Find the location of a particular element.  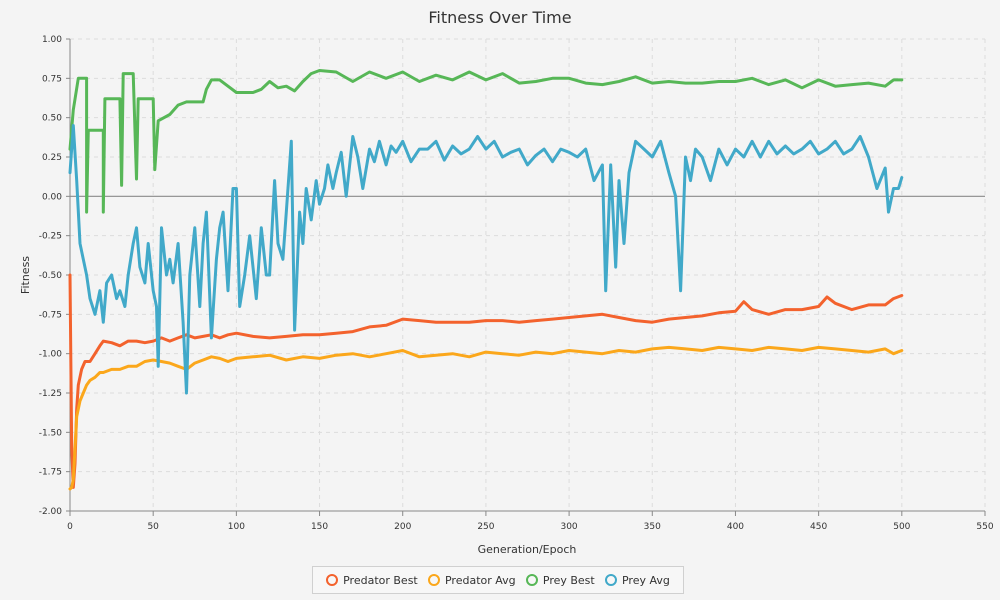

legend-item-prey-best: Prey Best is located at coordinates (560, 580).